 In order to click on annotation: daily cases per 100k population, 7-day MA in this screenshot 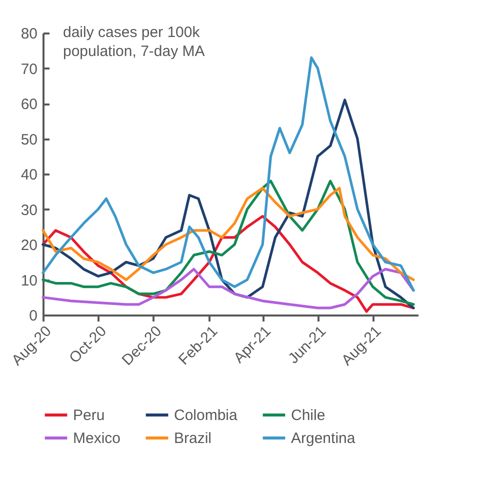, I will do `click(134, 42)`.